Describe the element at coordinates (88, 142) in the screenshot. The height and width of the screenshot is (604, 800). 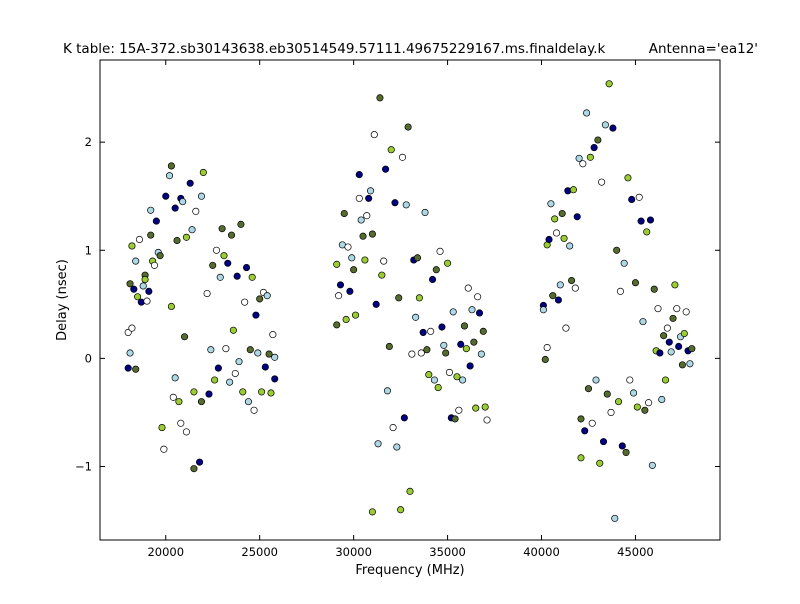
I see `y-tick-label: 2` at that location.